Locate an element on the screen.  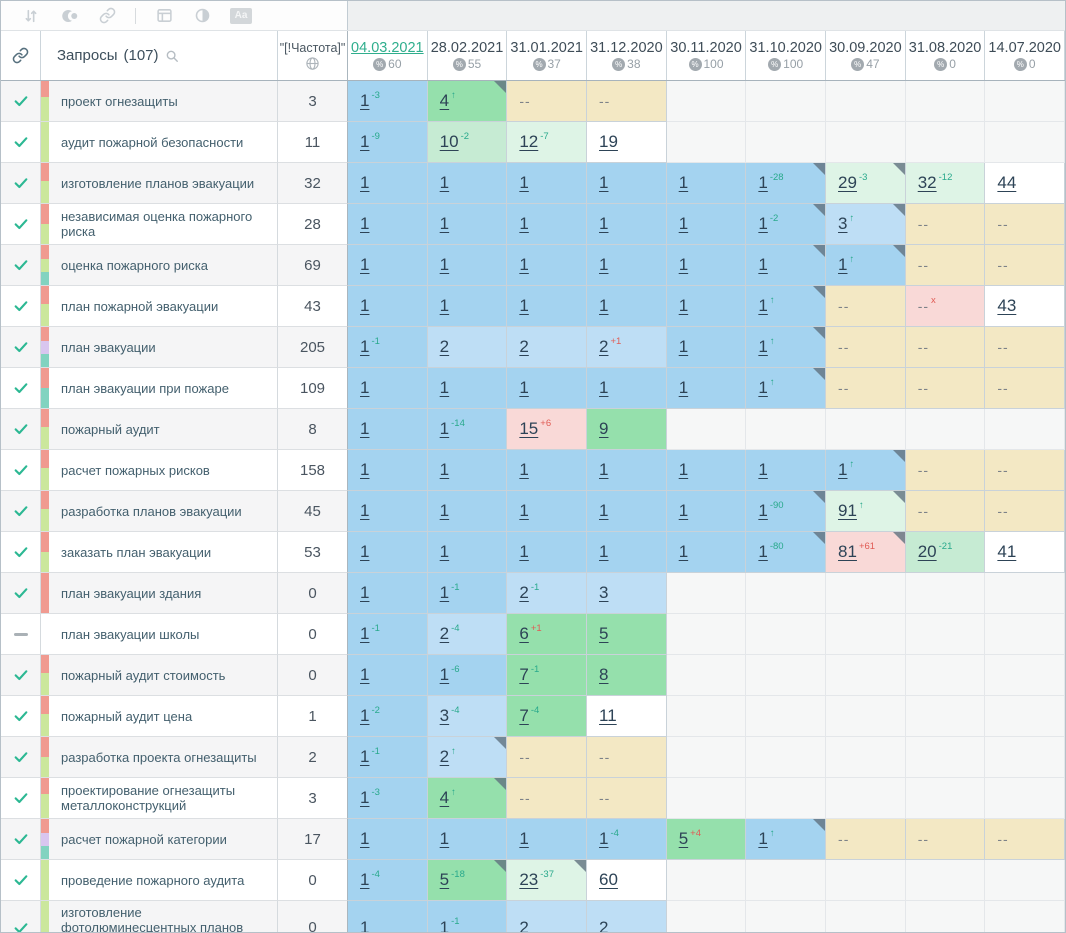
position-cell: 5 -18 is located at coordinates (467, 880).